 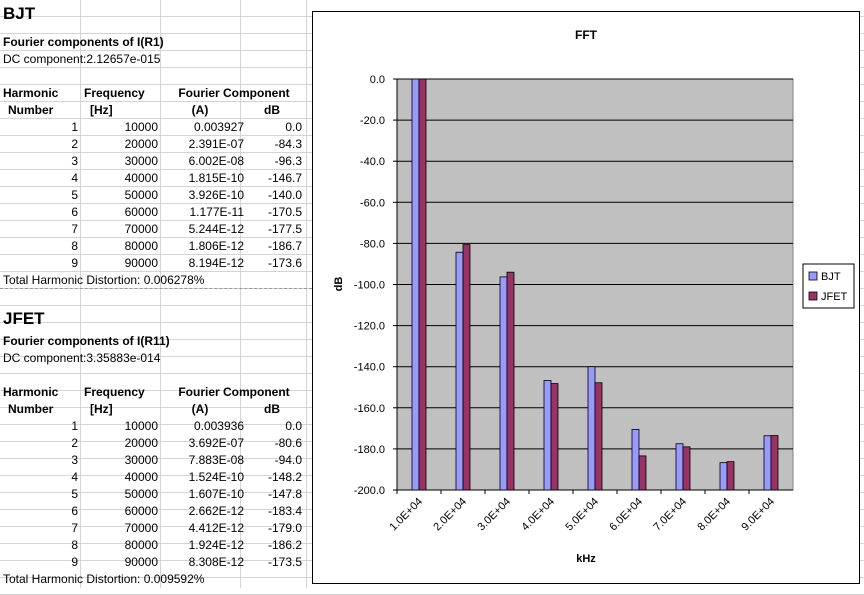 I want to click on jfet-header-frequency: Frequency, so click(x=114, y=392).